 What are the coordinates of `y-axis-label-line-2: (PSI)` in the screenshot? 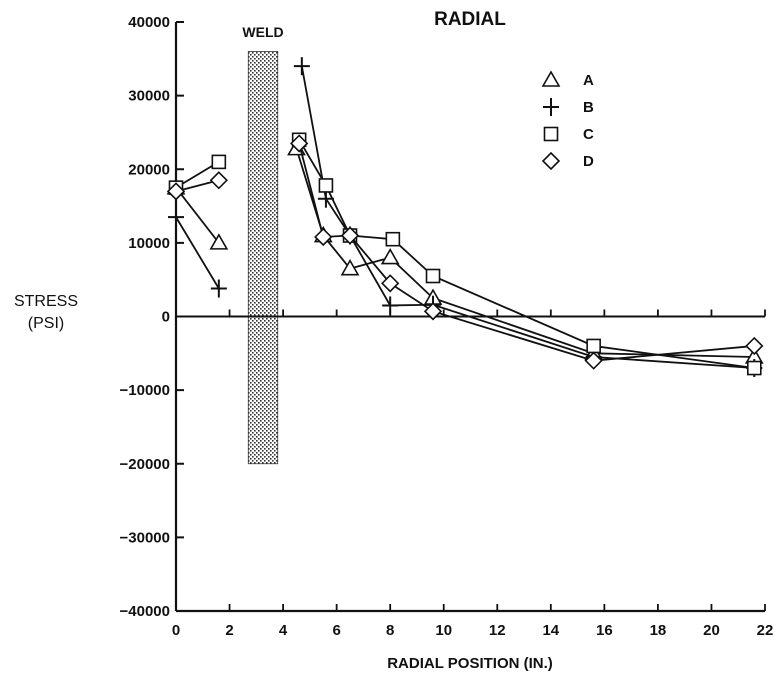 It's located at (46, 323).